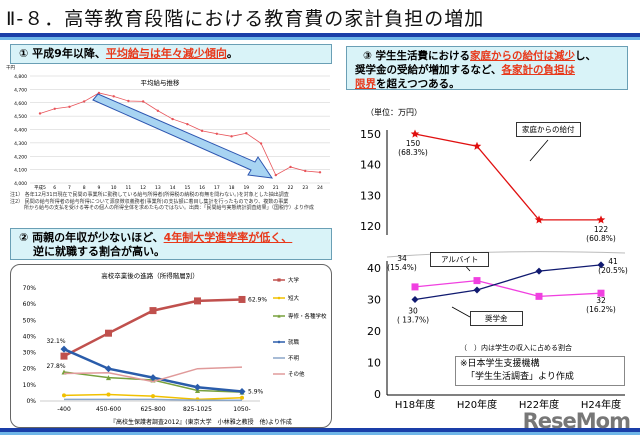 The width and height of the screenshot is (640, 439). I want to click on header-highlight: 平均給与は年々減少傾向, so click(166, 53).